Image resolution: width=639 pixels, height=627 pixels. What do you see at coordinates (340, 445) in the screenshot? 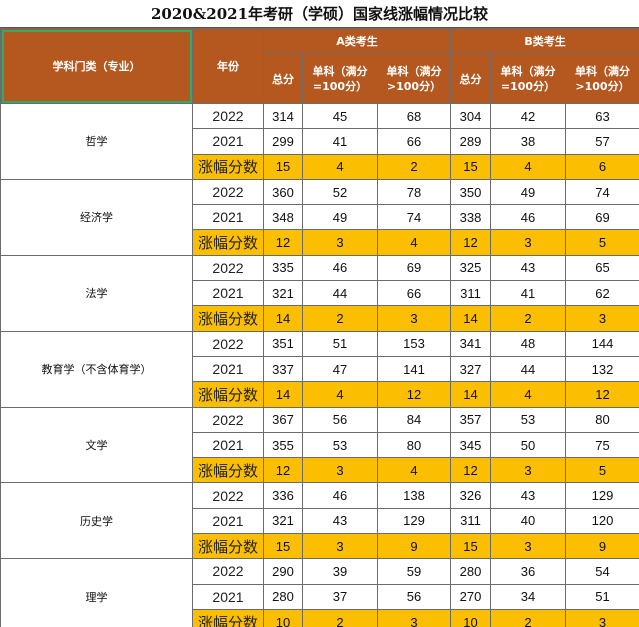
I see `score-cell-a: 53` at bounding box center [340, 445].